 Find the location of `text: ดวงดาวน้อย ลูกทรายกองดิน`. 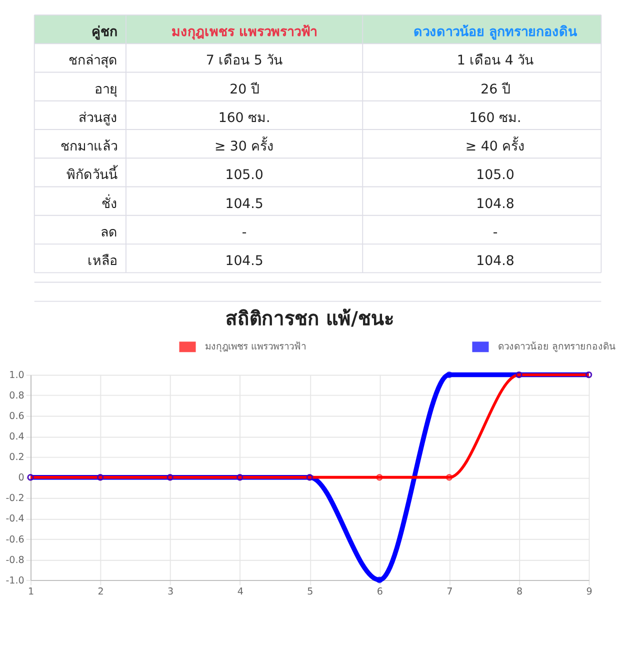

text: ดวงดาวน้อย ลูกทรายกองดิน is located at coordinates (495, 32).